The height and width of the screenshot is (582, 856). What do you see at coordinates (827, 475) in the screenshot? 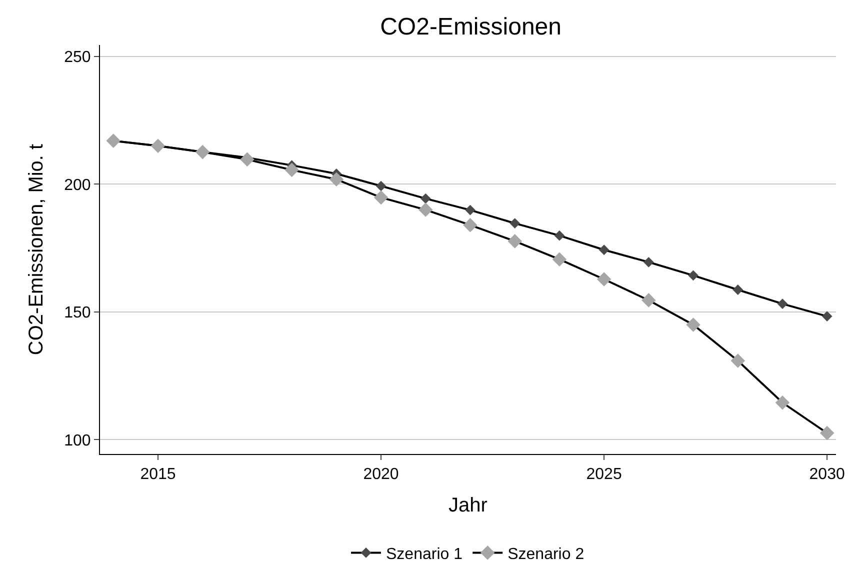
I see `x-tick-label: 2030` at bounding box center [827, 475].